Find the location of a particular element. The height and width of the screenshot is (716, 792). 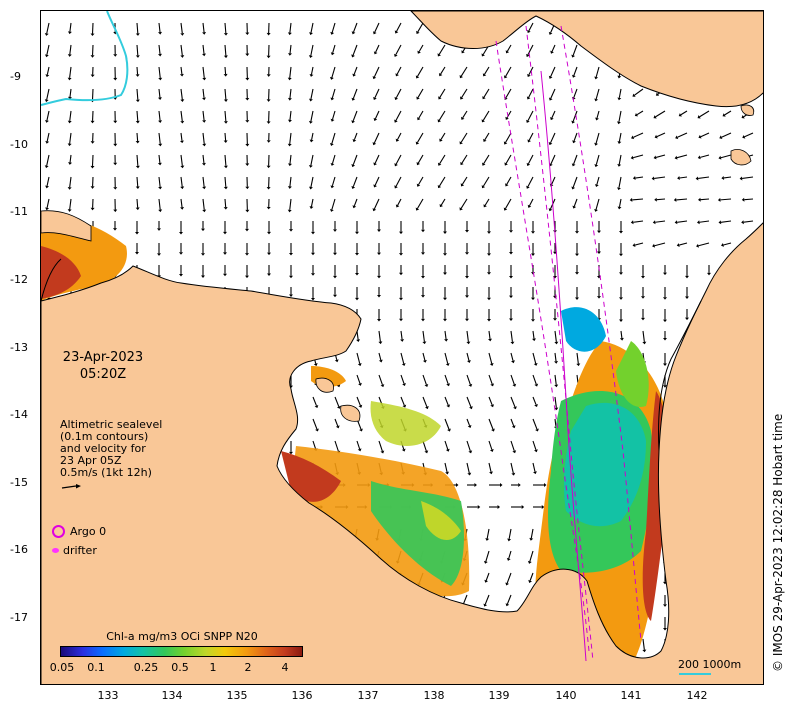

colorbar-tick-label: 4 is located at coordinates (285, 667).